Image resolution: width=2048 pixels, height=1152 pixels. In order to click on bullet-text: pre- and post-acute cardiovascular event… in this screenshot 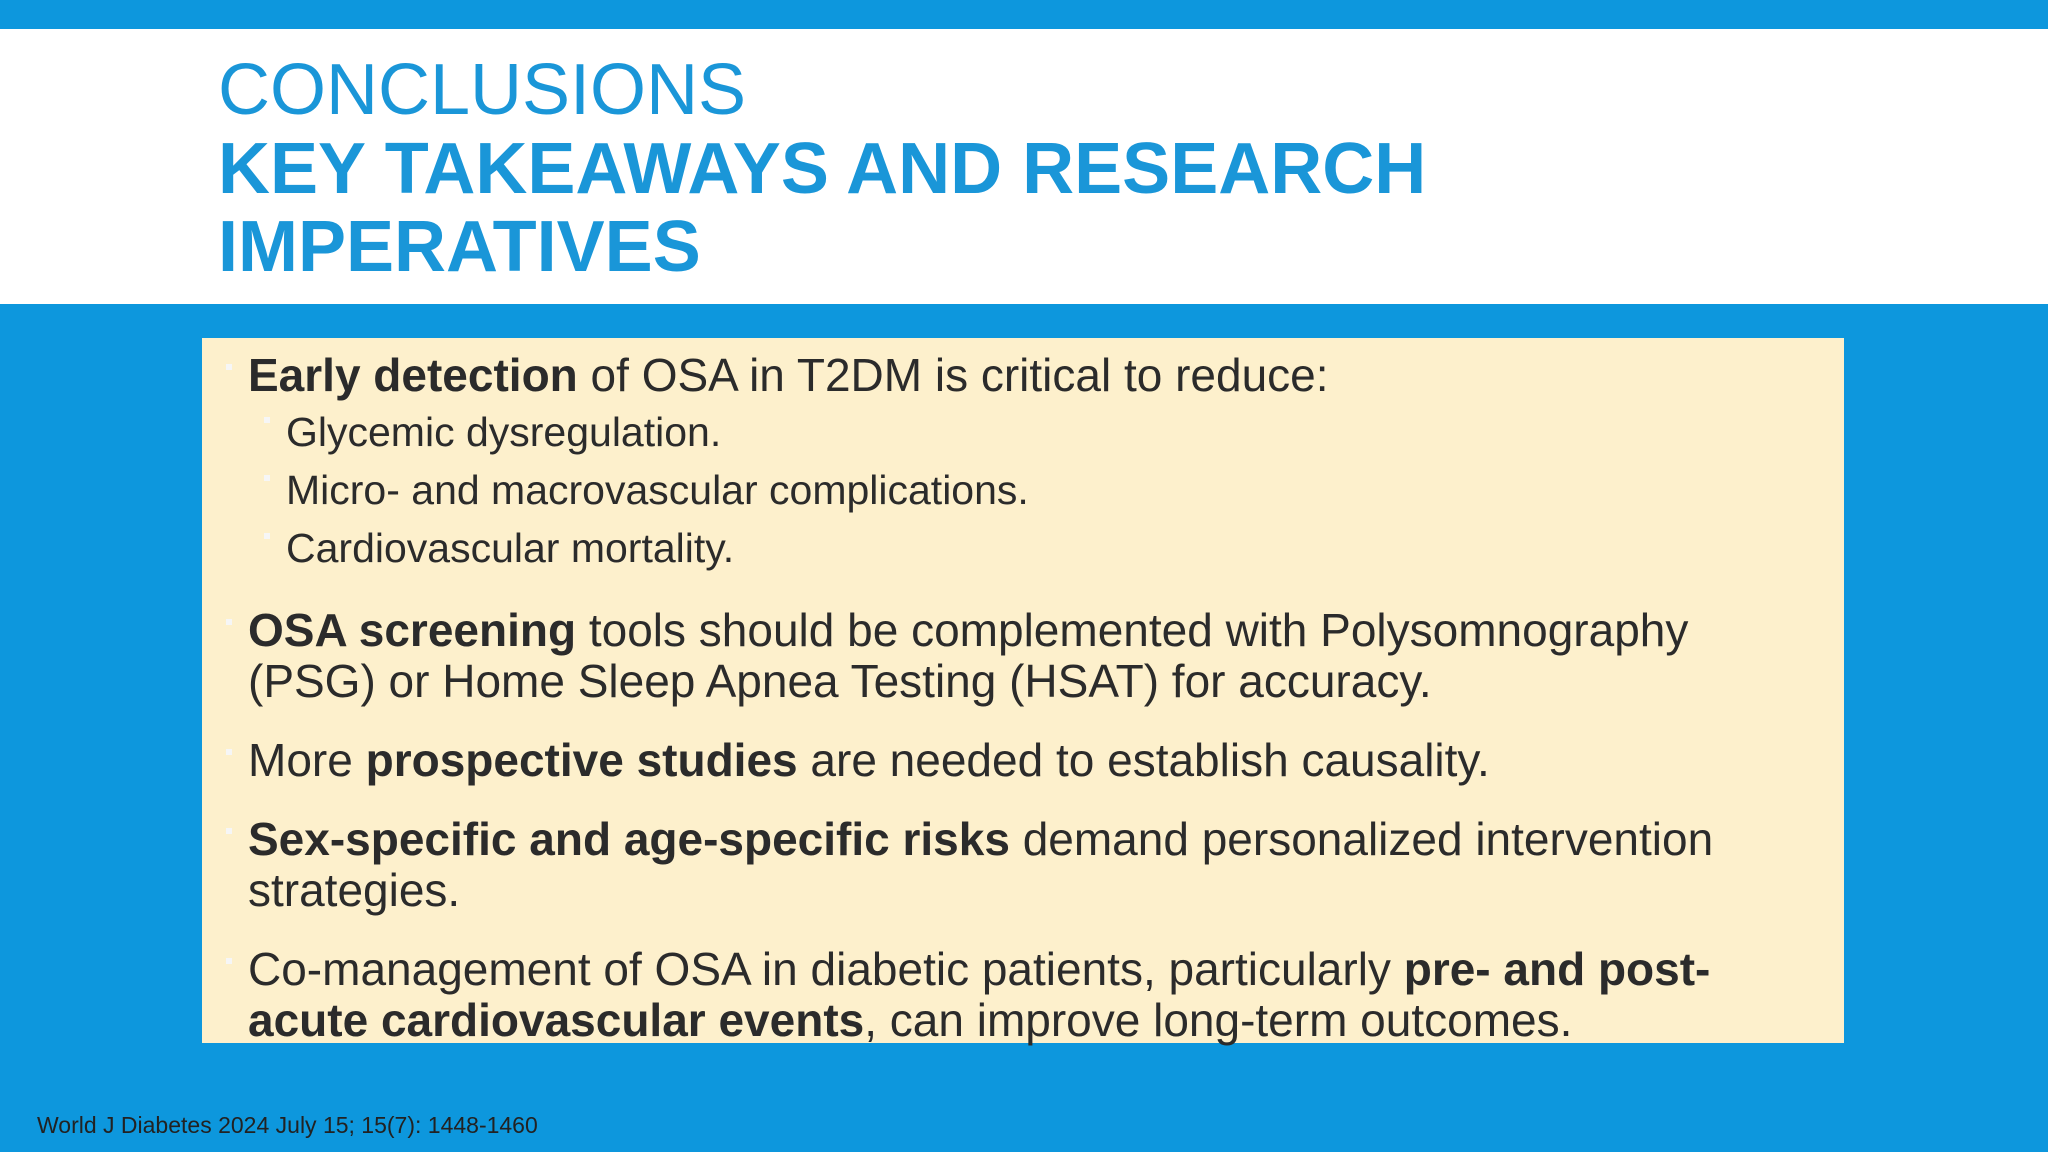, I will do `click(979, 994)`.